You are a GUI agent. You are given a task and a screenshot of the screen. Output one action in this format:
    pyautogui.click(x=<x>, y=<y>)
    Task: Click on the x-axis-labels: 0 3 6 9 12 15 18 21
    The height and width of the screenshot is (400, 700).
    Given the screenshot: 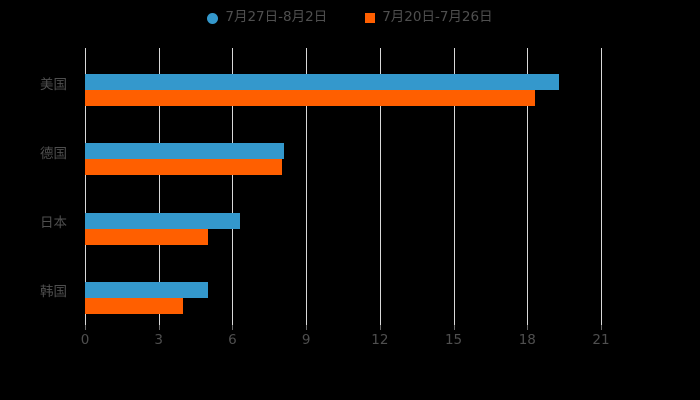 What is the action you would take?
    pyautogui.click(x=345, y=342)
    